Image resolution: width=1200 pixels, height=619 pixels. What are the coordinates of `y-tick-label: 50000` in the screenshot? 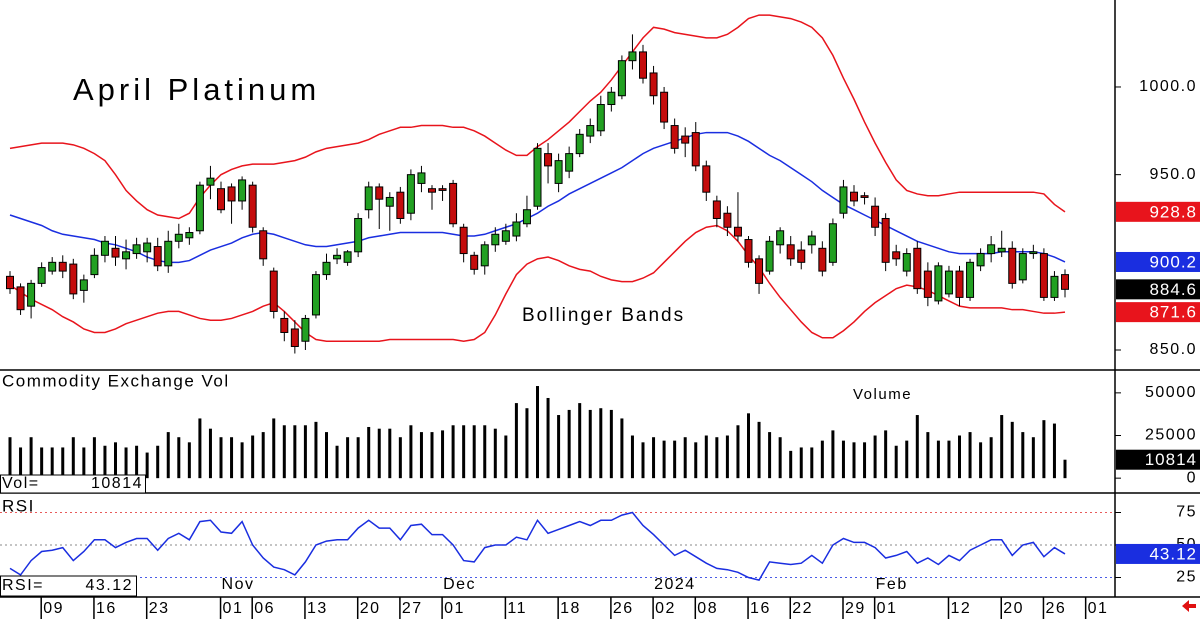 It's located at (1171, 392).